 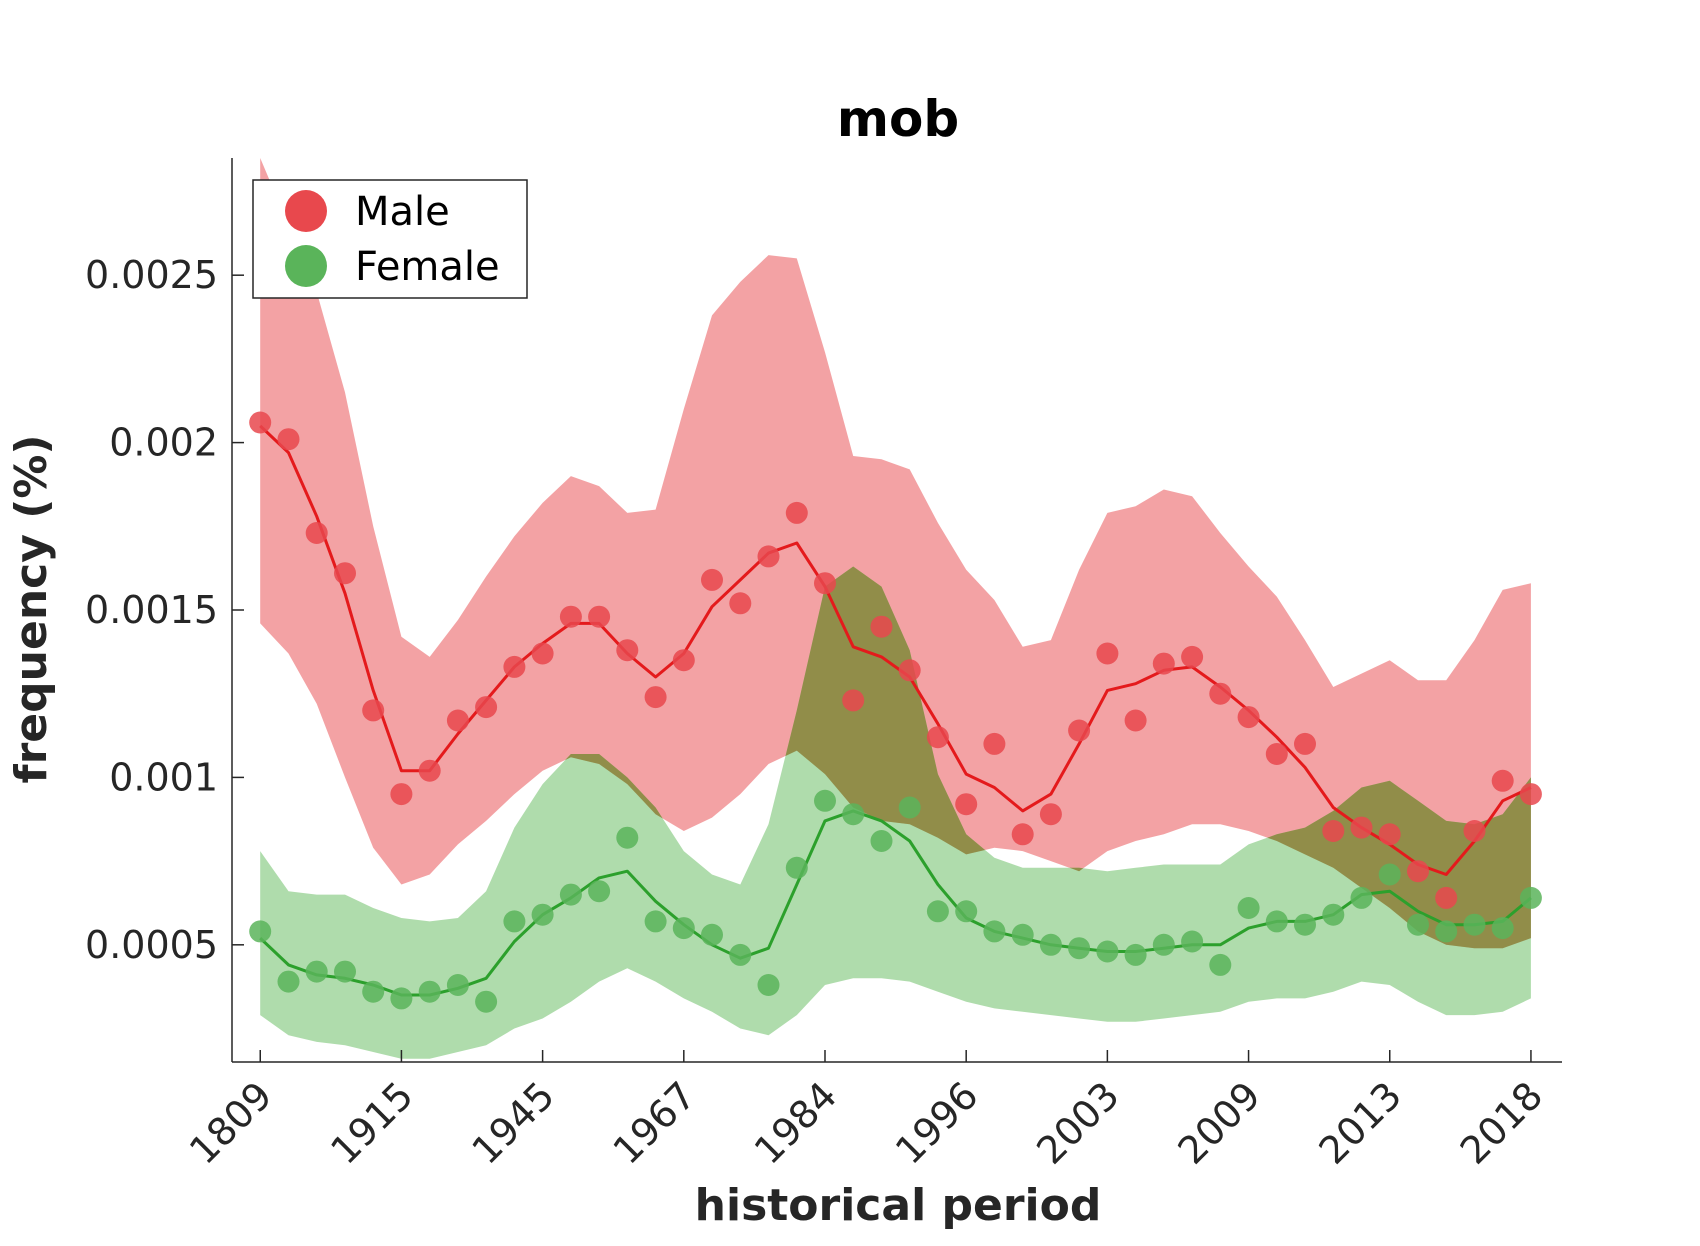 What do you see at coordinates (895, 903) in the screenshot?
I see `female-trend-line` at bounding box center [895, 903].